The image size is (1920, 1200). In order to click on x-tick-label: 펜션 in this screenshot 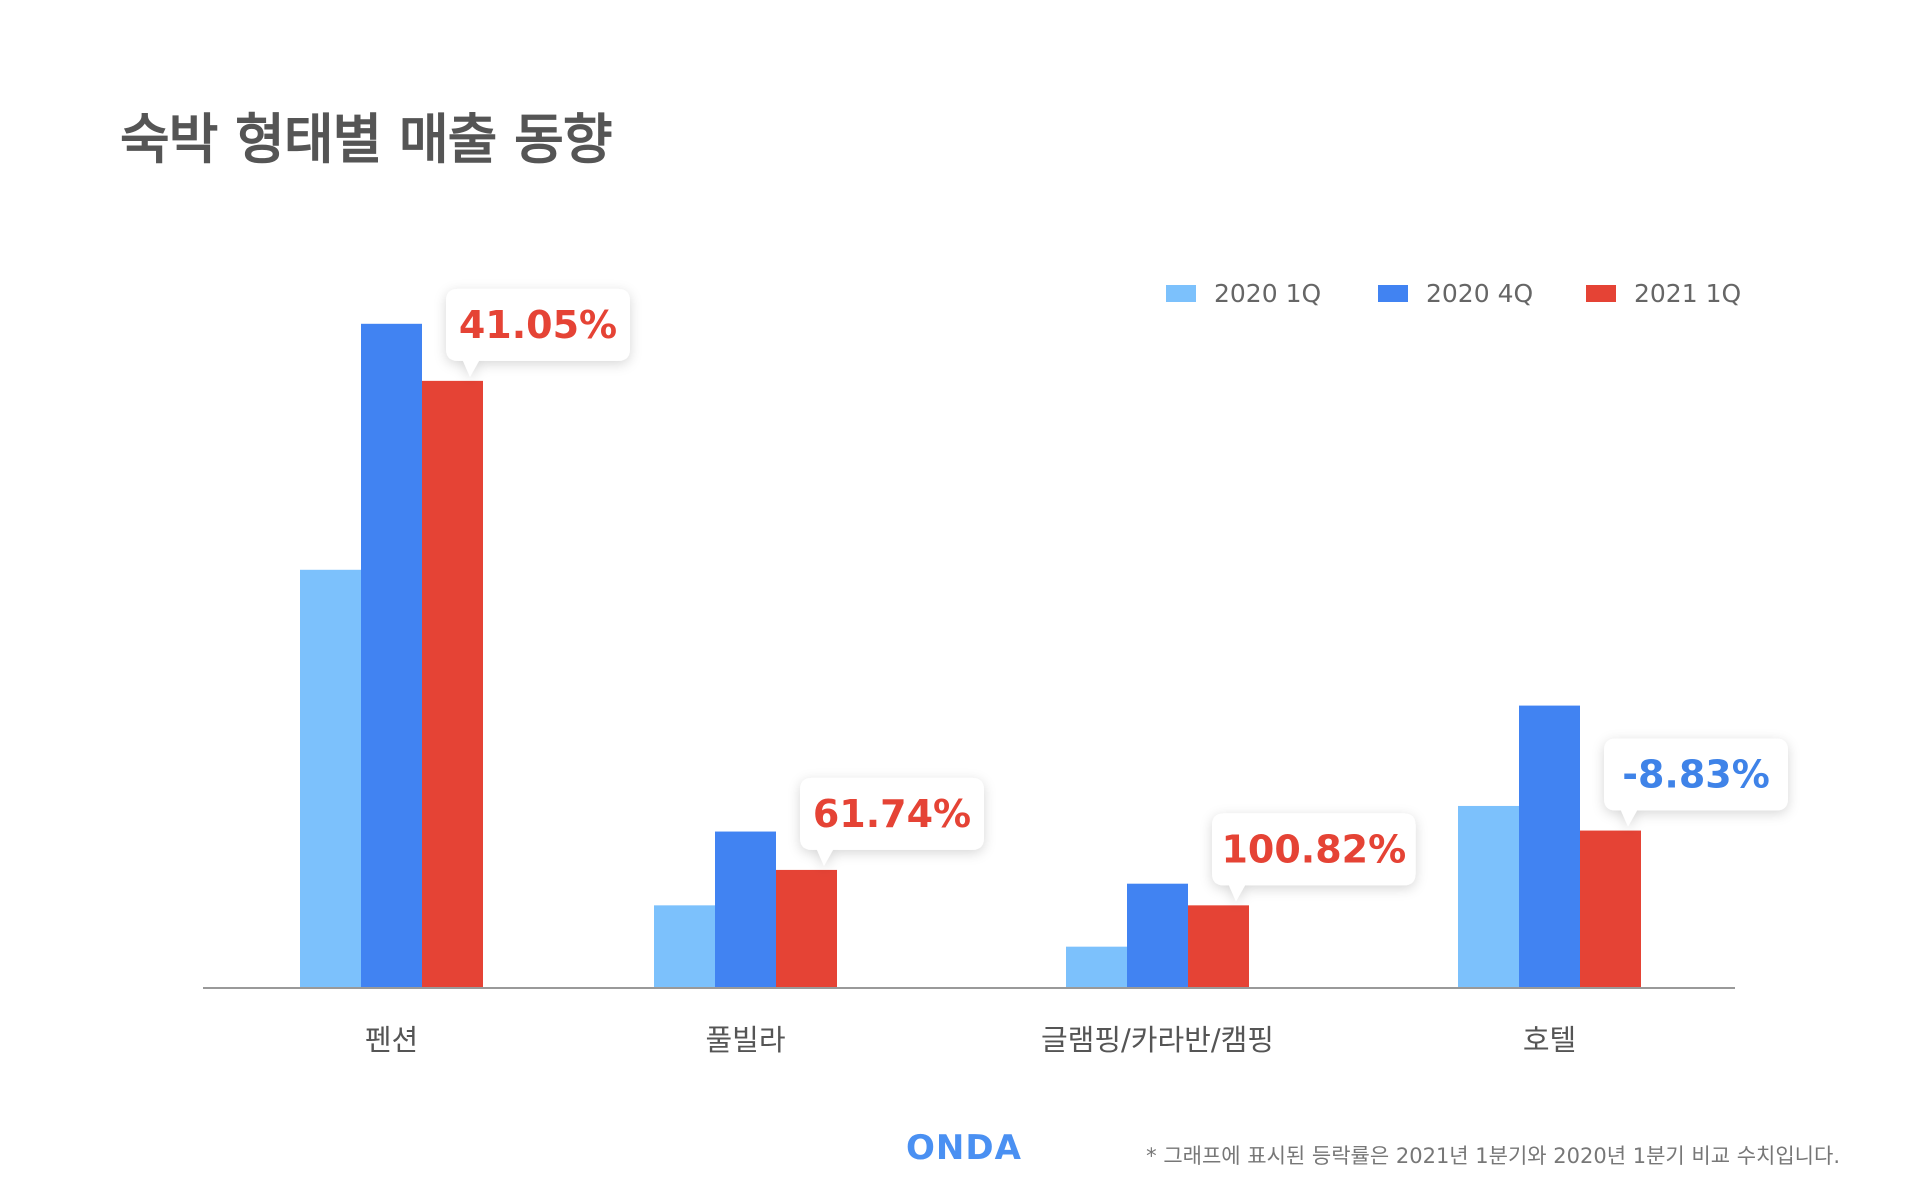, I will do `click(391, 1040)`.